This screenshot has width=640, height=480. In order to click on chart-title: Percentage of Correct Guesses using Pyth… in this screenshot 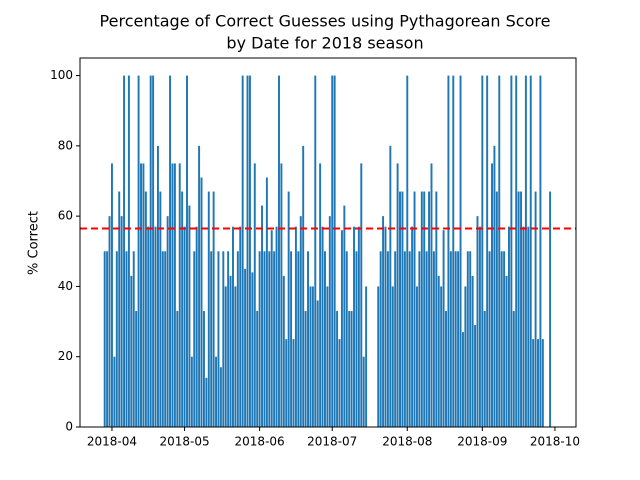, I will do `click(325, 21)`.